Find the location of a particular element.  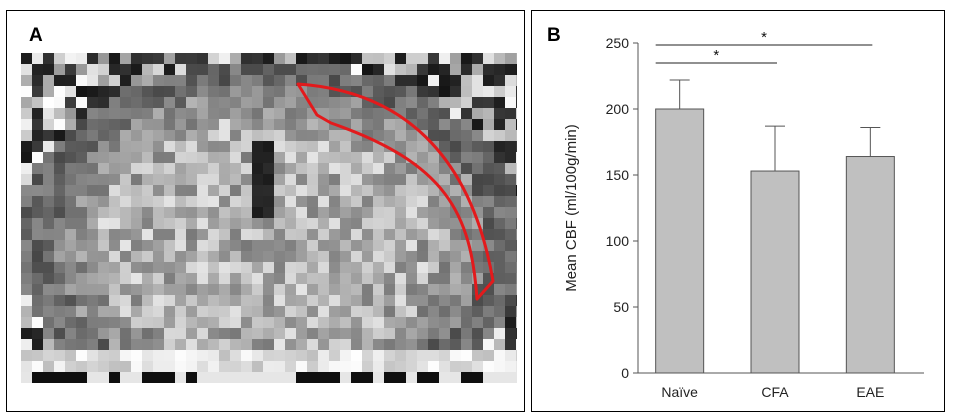

y-axis-title: Mean CBF (ml/100g/min) is located at coordinates (571, 208).